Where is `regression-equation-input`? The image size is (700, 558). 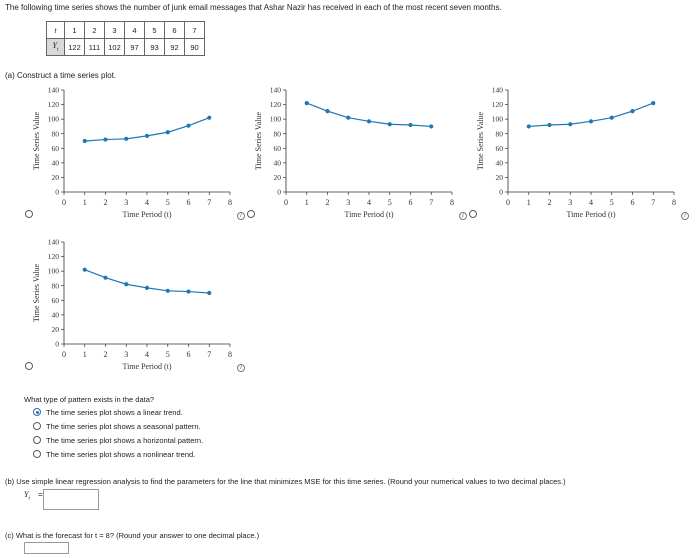
regression-equation-input is located at coordinates (71, 499).